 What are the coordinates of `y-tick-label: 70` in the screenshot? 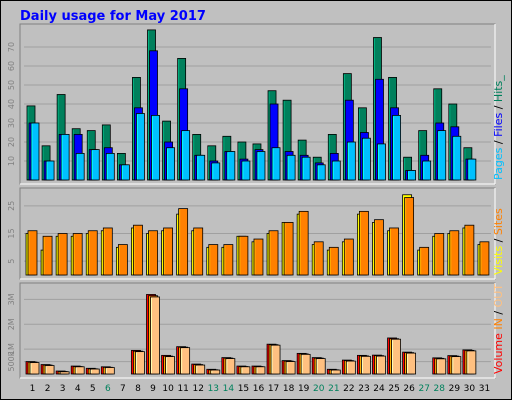 It's located at (11, 47).